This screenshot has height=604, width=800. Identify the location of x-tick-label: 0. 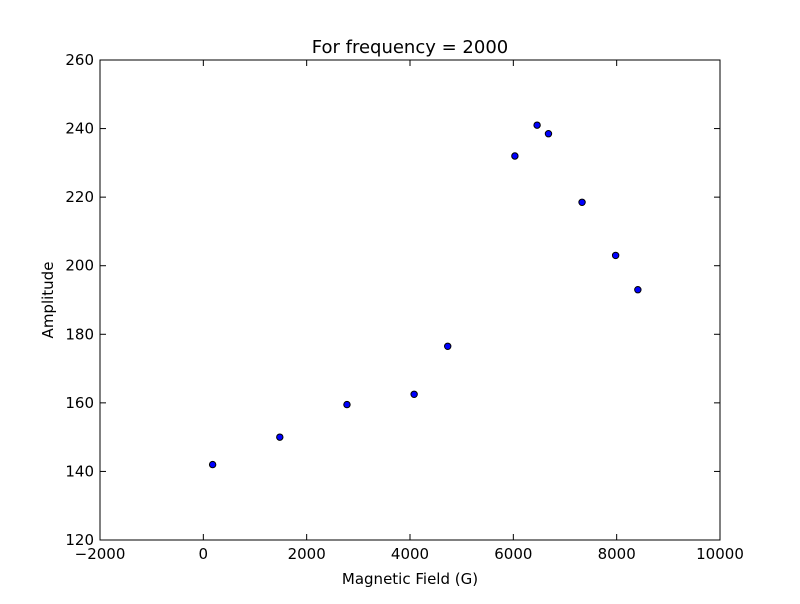
(204, 554).